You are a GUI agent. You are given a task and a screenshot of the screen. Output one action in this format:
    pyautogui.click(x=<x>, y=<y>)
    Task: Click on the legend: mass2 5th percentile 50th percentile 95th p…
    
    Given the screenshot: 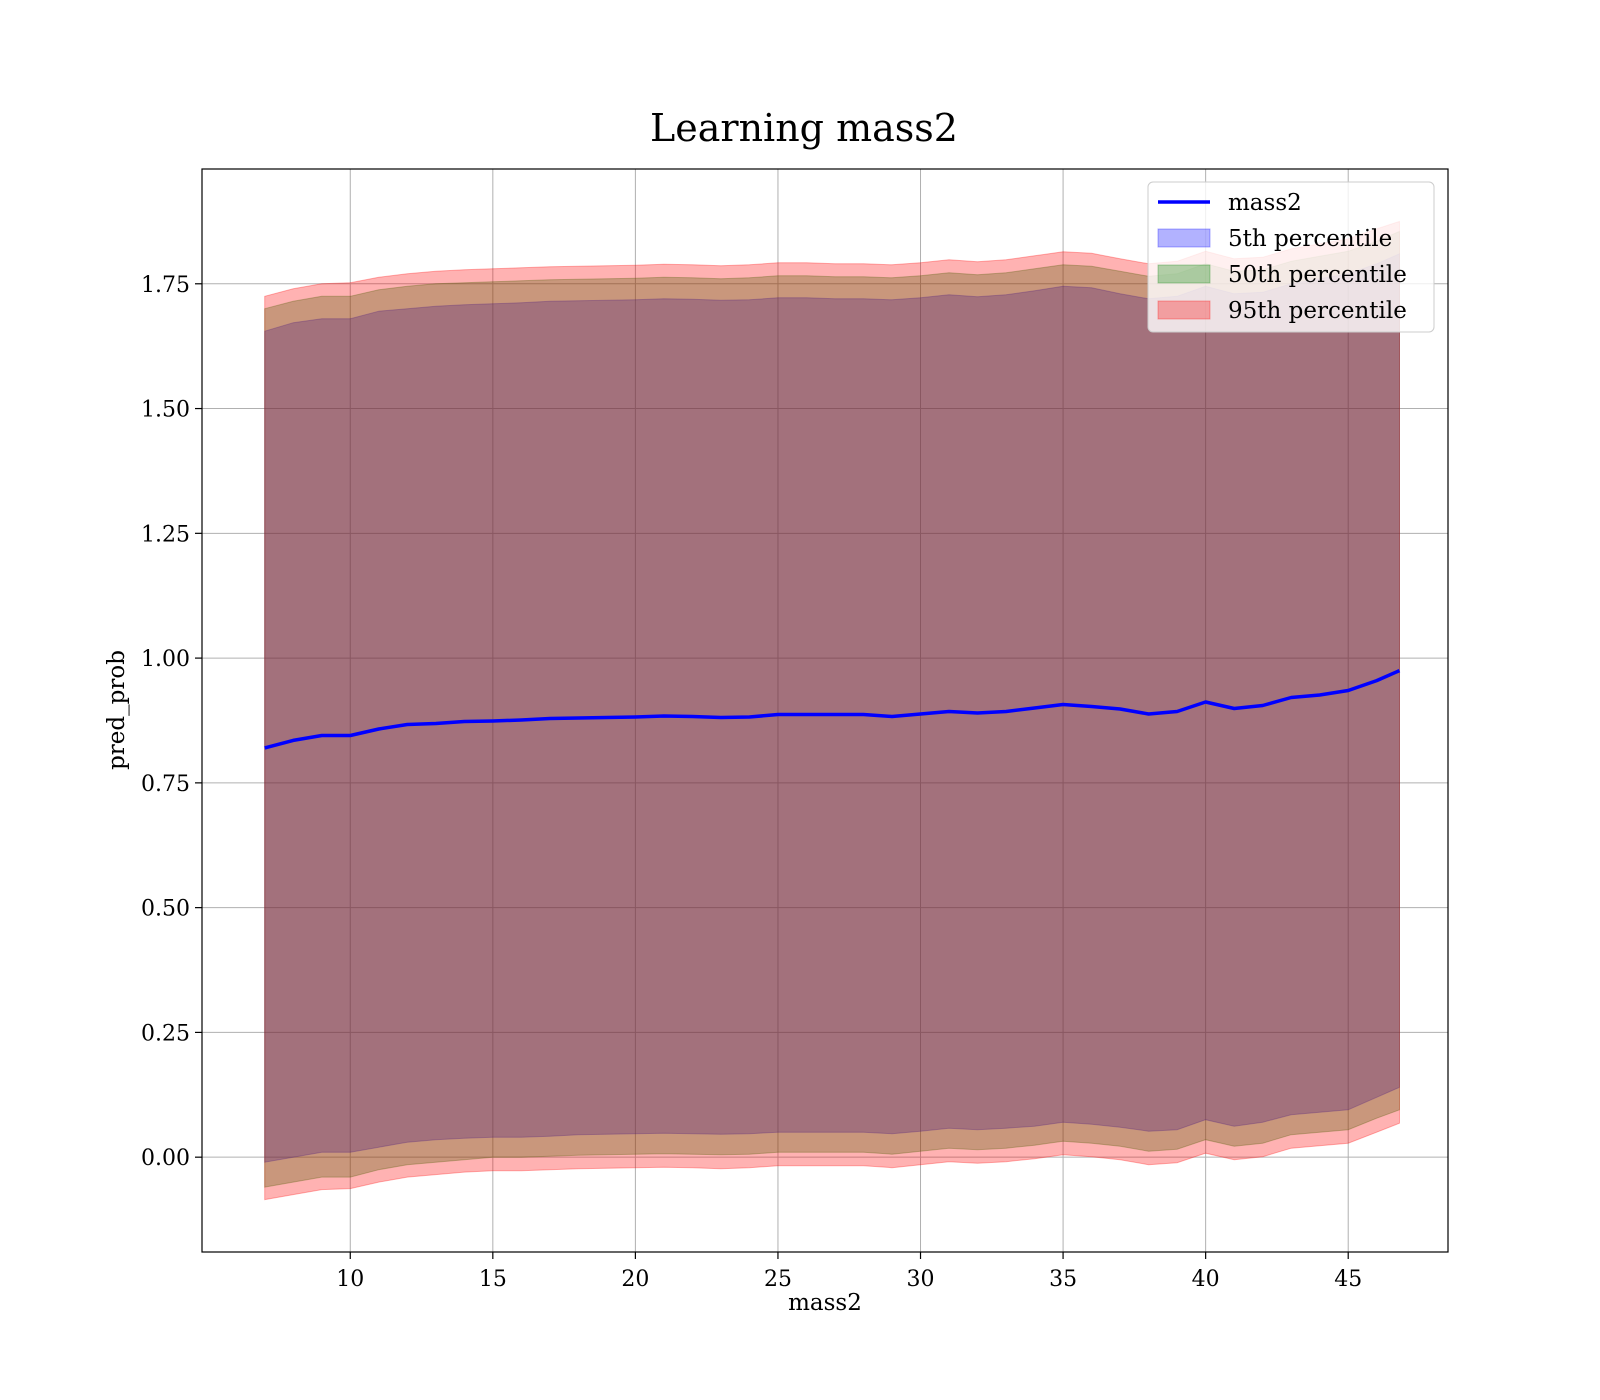 What is the action you would take?
    pyautogui.click(x=1291, y=257)
    